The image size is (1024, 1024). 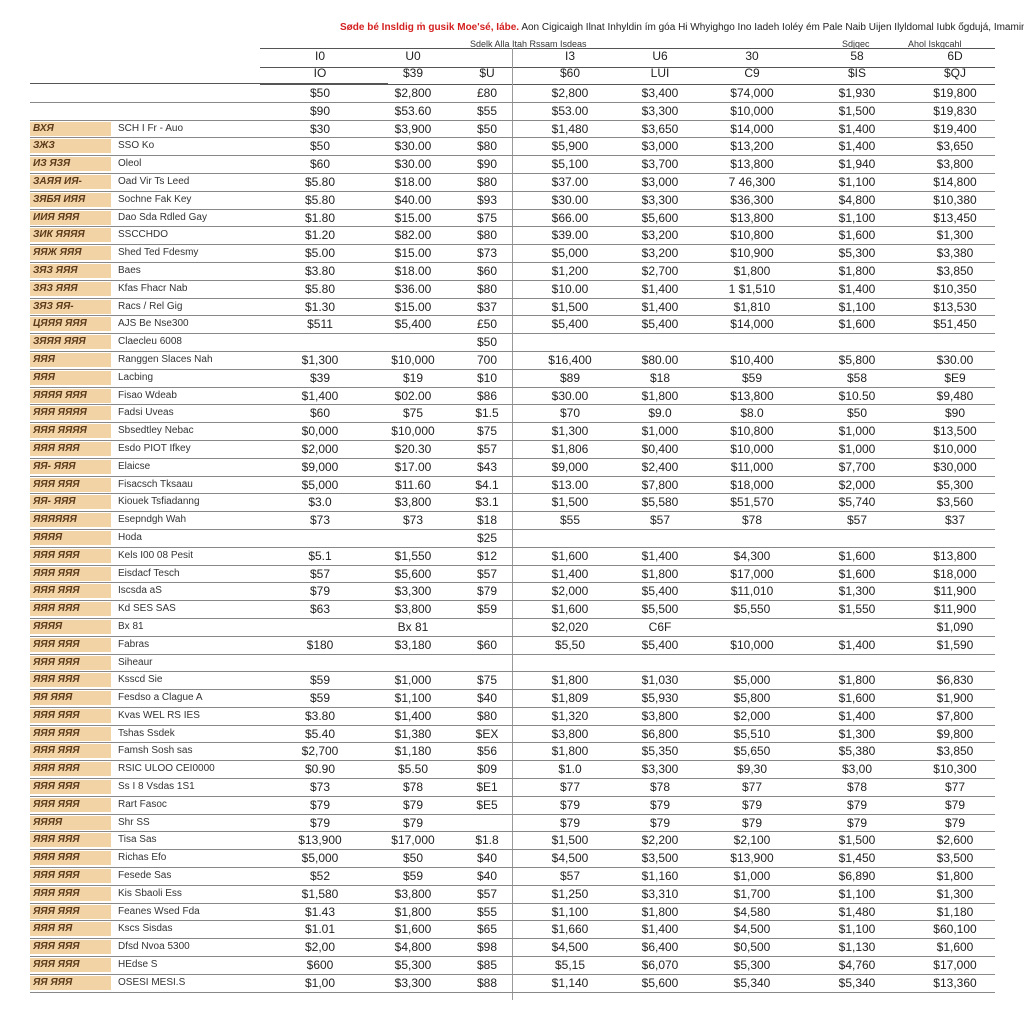 I want to click on row-code: ЗЯБЯ ИЯЯ, so click(x=70, y=199).